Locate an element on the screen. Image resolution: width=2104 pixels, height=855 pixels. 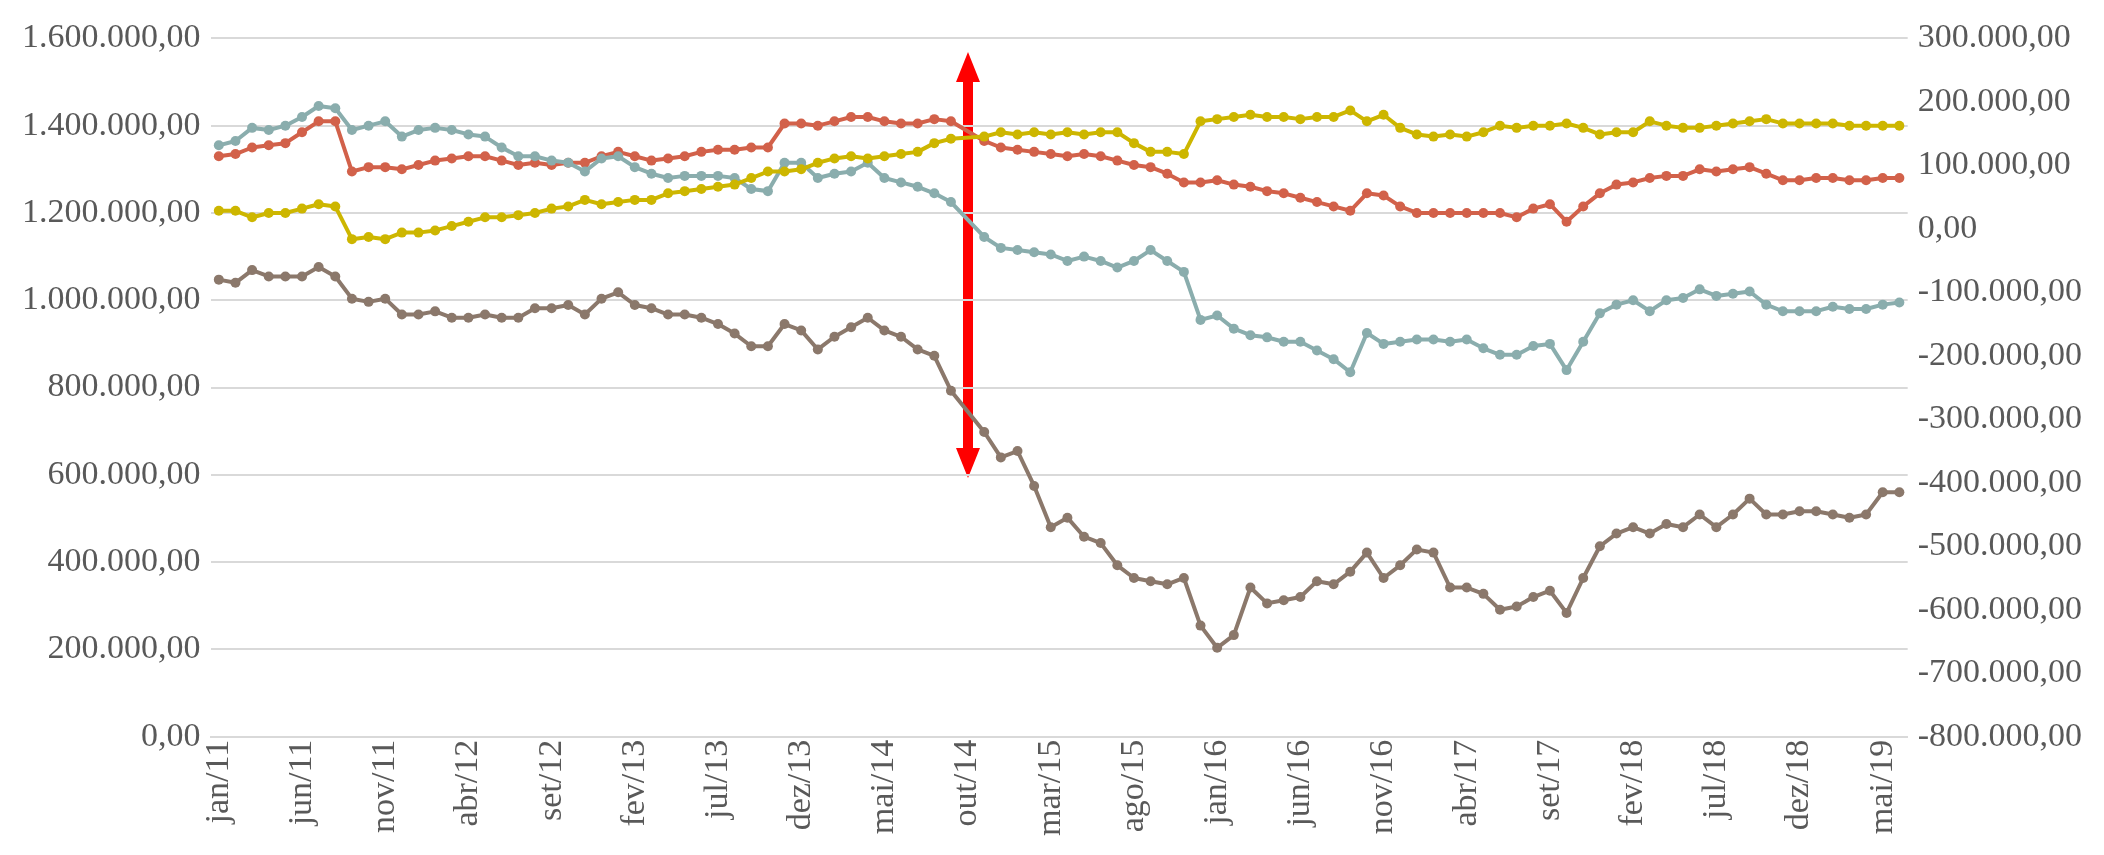
x-tick-label: nov/11 is located at coordinates (383, 786).